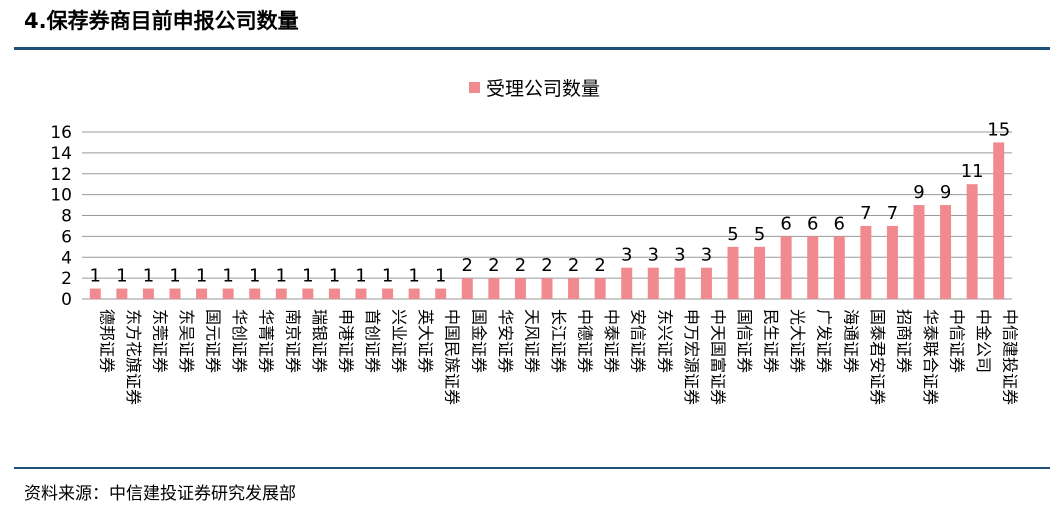 This screenshot has width=1064, height=524. Describe the element at coordinates (638, 341) in the screenshot. I see `x-tick-label: 安信证券` at that location.